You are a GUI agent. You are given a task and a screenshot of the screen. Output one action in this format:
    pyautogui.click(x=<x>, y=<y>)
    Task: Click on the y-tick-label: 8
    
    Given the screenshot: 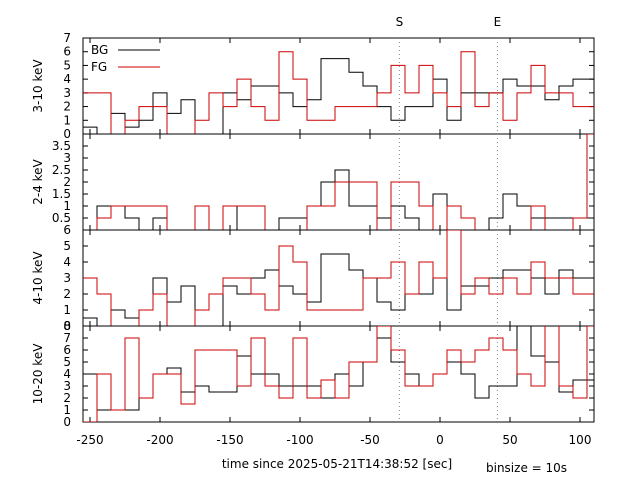 What is the action you would take?
    pyautogui.click(x=67, y=326)
    